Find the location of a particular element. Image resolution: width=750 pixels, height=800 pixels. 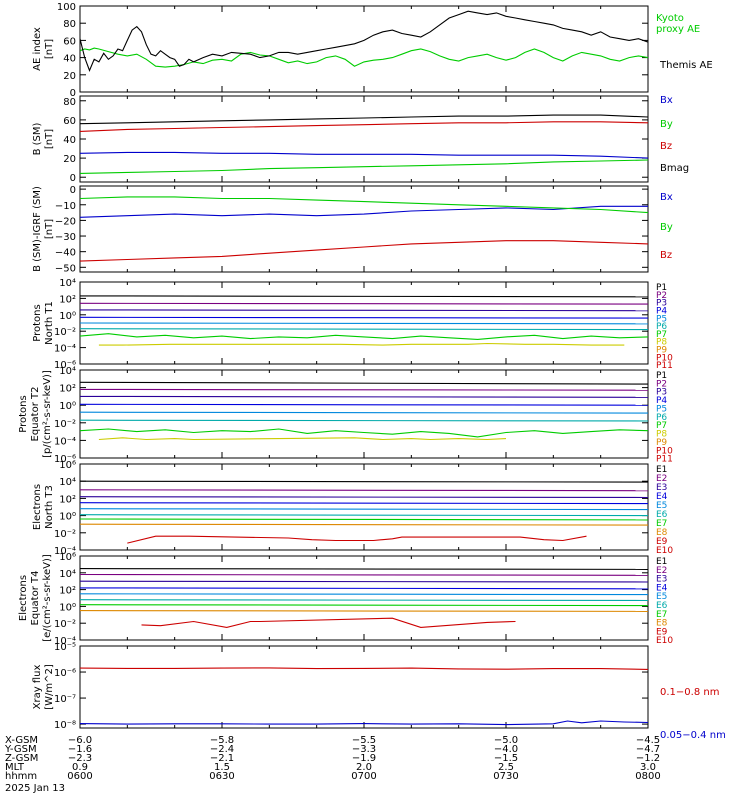

axis-row-value: 0630 is located at coordinates (221, 776).